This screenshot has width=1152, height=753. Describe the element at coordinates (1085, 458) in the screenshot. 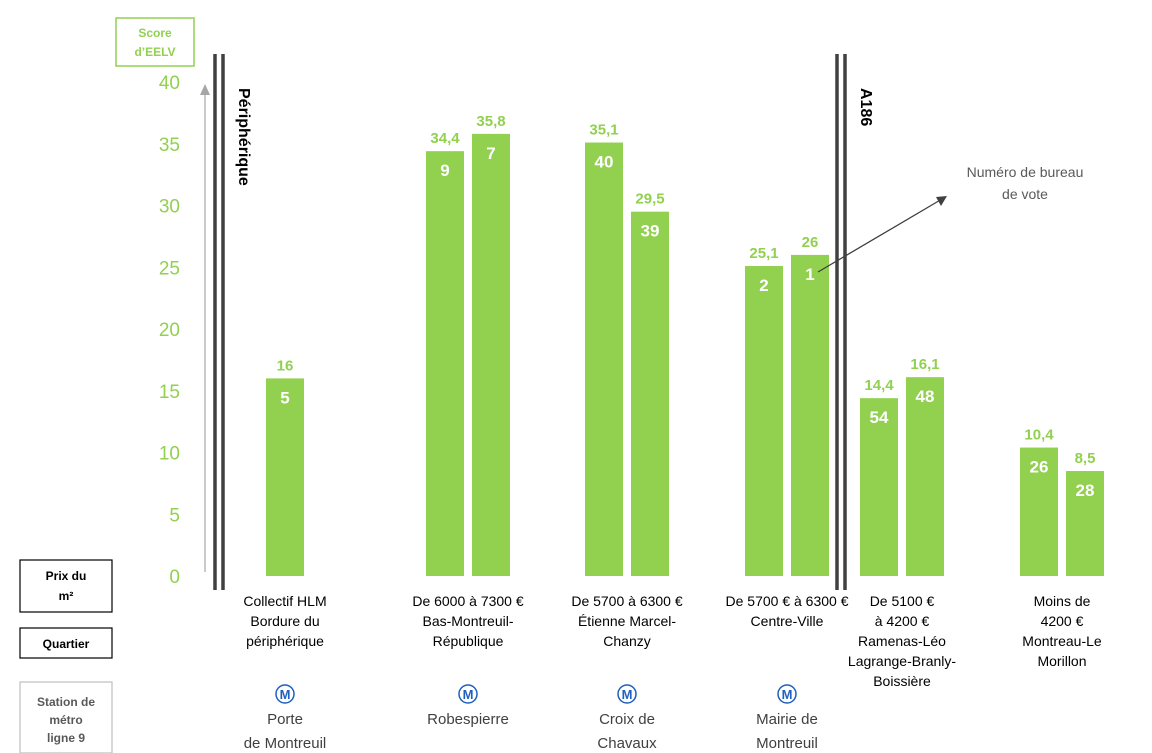

I see `bar-value-label: 8,5` at that location.